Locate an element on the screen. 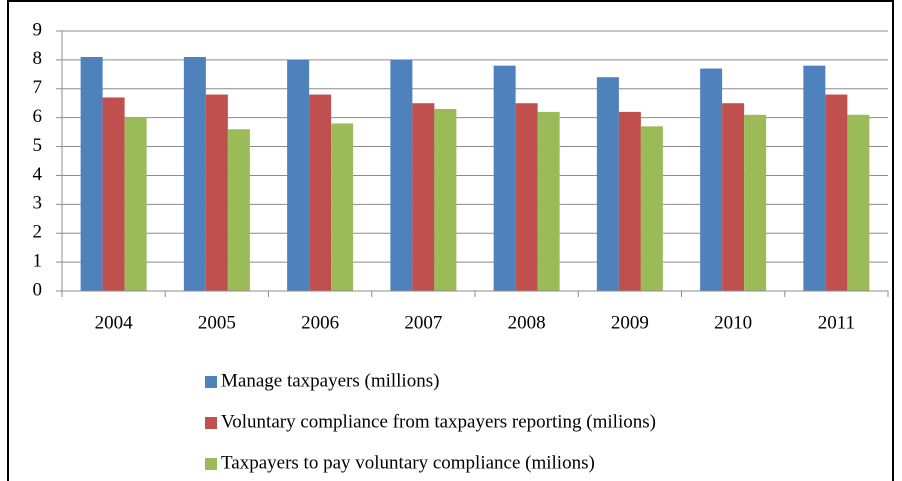 The width and height of the screenshot is (902, 481). x-tick-label: 2007 is located at coordinates (423, 322).